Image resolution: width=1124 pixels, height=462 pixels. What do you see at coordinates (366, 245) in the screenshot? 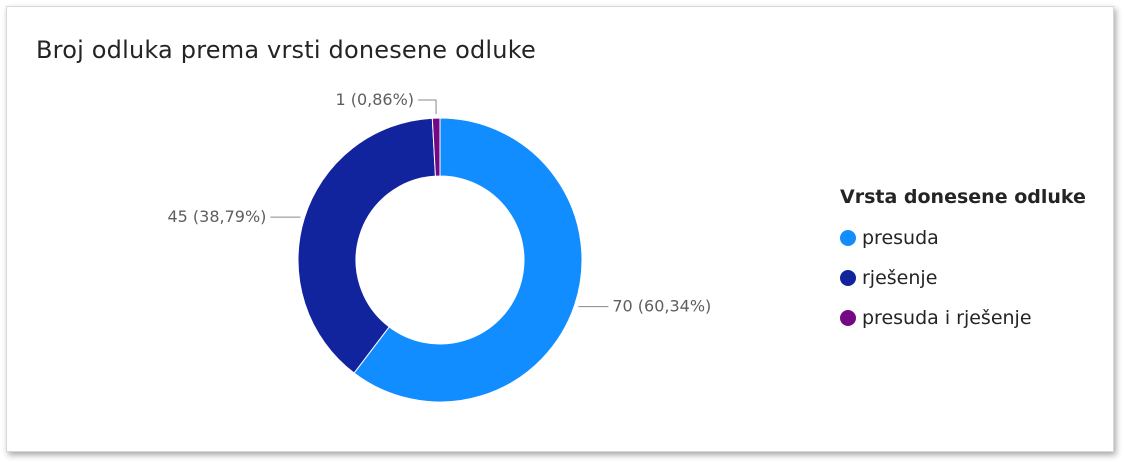
I see `donut-slice-rješenje` at bounding box center [366, 245].